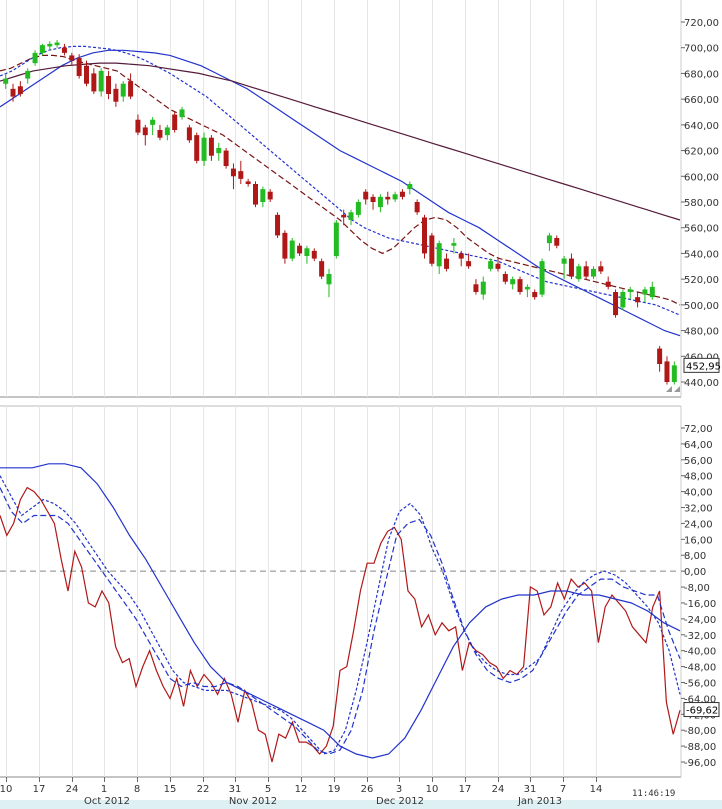 Image resolution: width=722 pixels, height=809 pixels. What do you see at coordinates (701, 177) in the screenshot?
I see `y-tick-label: 600,00` at bounding box center [701, 177].